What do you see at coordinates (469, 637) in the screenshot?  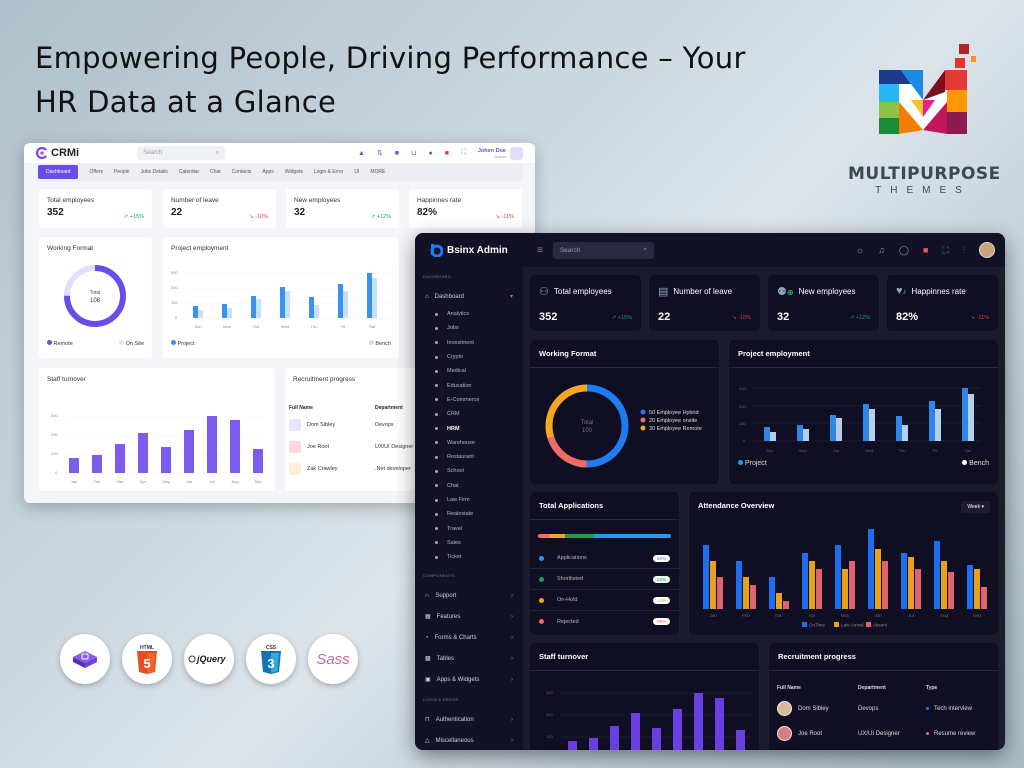 I see `sidebar-item-forms-charts: ◔ Forms & Charts ›` at bounding box center [469, 637].